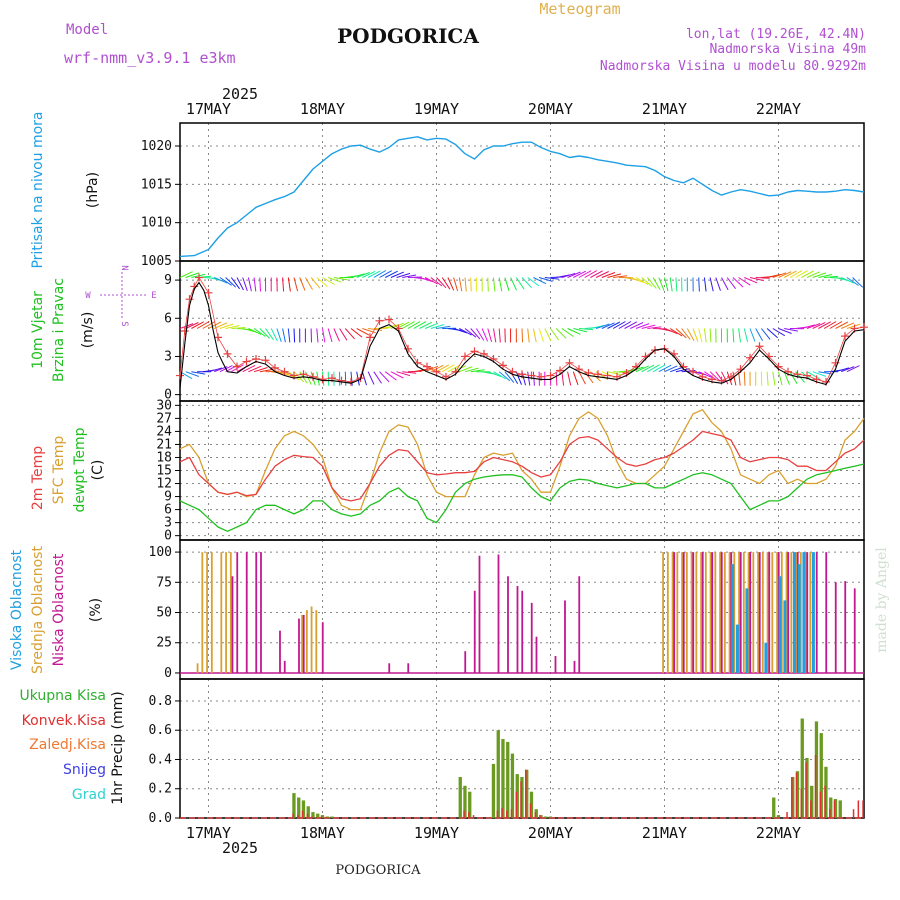  Describe the element at coordinates (164, 613) in the screenshot. I see `clouds-ytick-label-2: 50` at that location.